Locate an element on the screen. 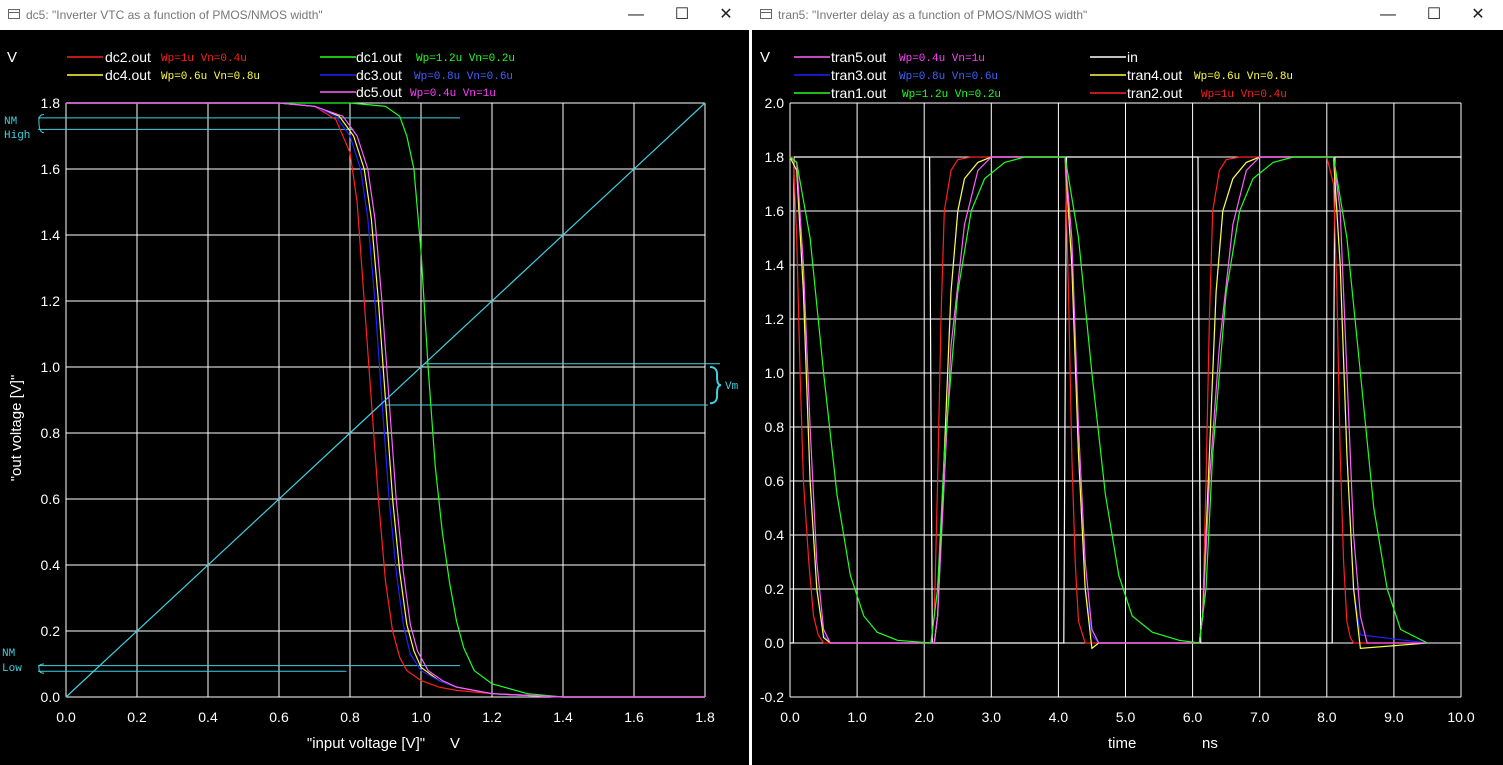 The height and width of the screenshot is (765, 1503). x-tick-label: 1.8 is located at coordinates (705, 717).